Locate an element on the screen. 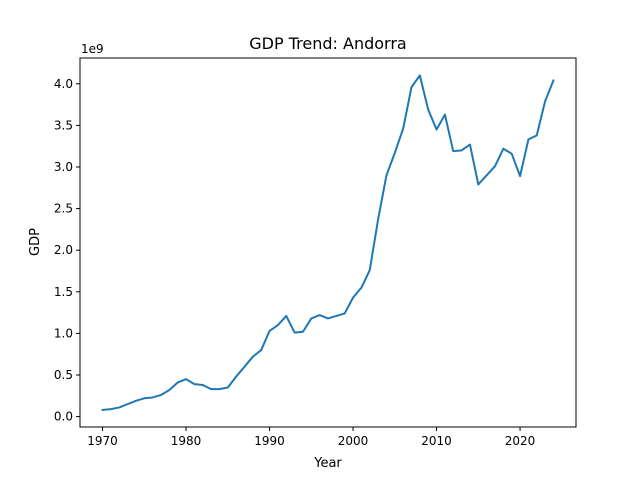 The image size is (640, 484). y-axis-scale-label: 1e9 is located at coordinates (92, 49).